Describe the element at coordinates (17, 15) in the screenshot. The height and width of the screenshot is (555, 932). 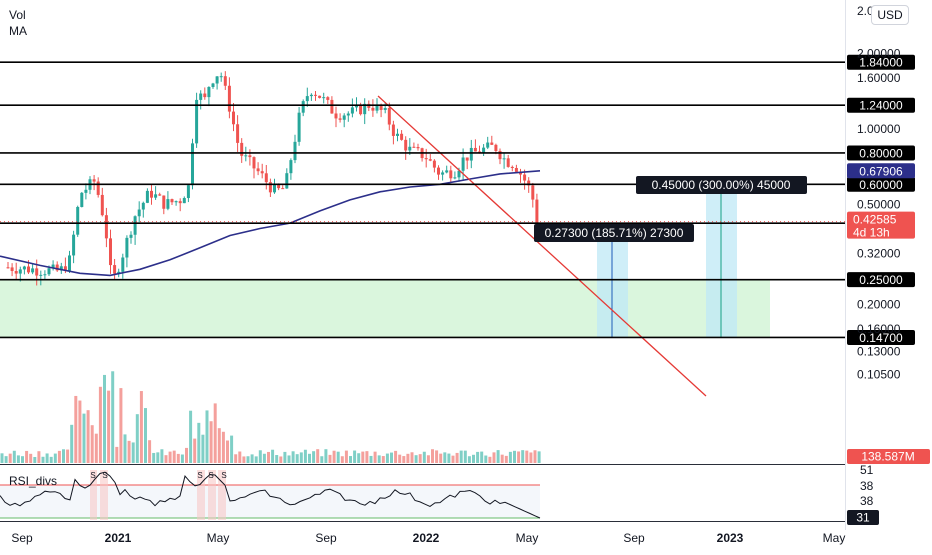
I see `volume-indicator-label: Vol` at that location.